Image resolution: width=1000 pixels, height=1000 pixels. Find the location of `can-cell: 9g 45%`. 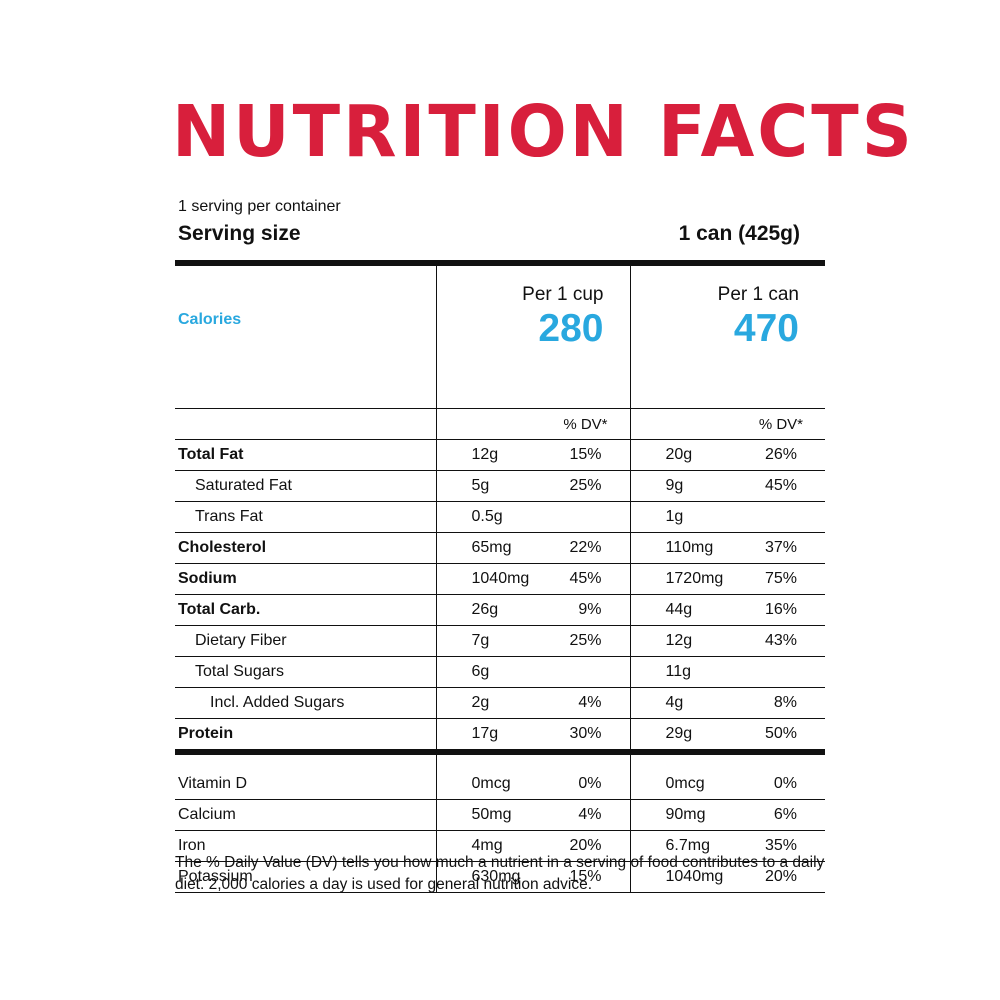

can-cell: 9g 45% is located at coordinates (727, 486).